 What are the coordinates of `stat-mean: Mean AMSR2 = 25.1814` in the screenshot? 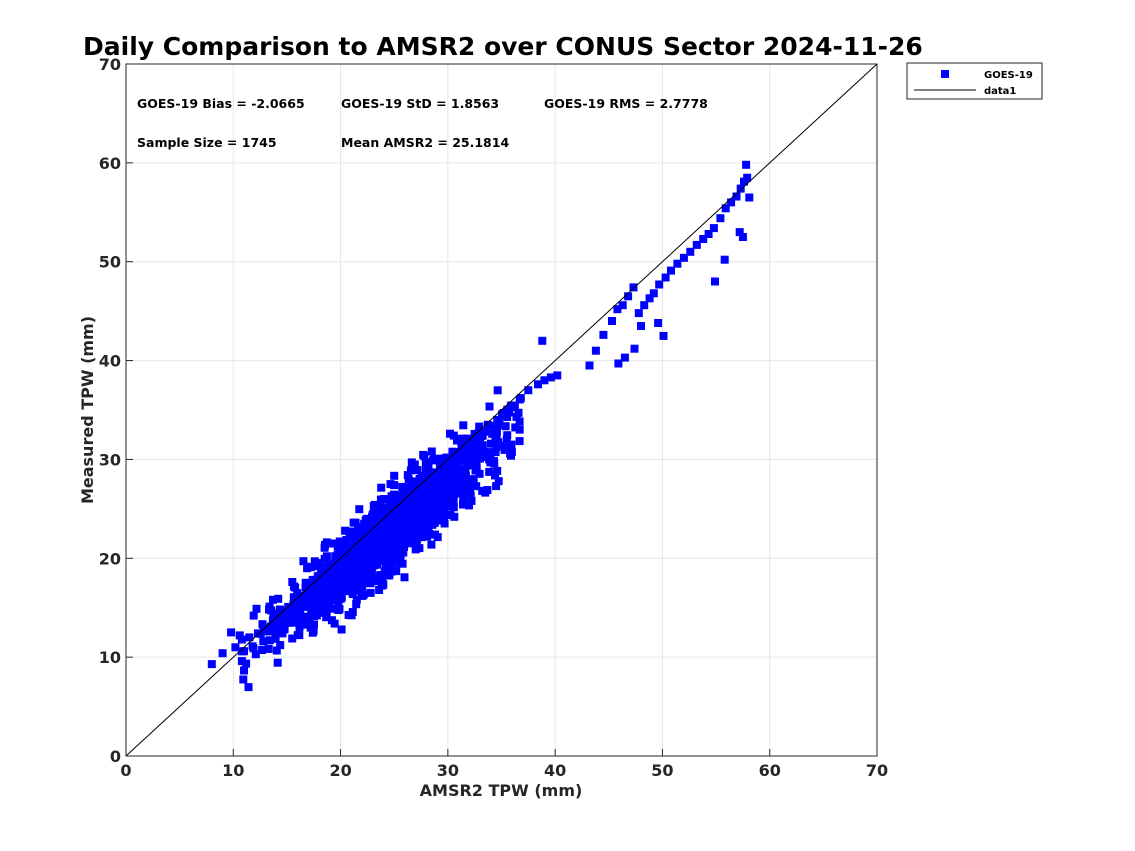 It's located at (425, 142).